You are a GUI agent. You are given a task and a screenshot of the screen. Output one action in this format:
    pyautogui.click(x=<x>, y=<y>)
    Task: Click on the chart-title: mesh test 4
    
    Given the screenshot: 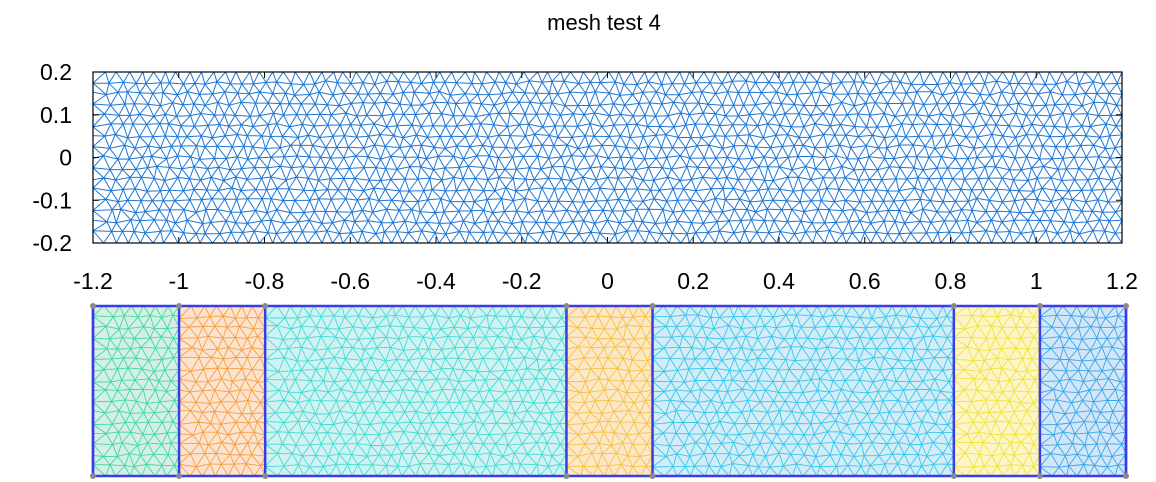 What is the action you would take?
    pyautogui.click(x=604, y=22)
    